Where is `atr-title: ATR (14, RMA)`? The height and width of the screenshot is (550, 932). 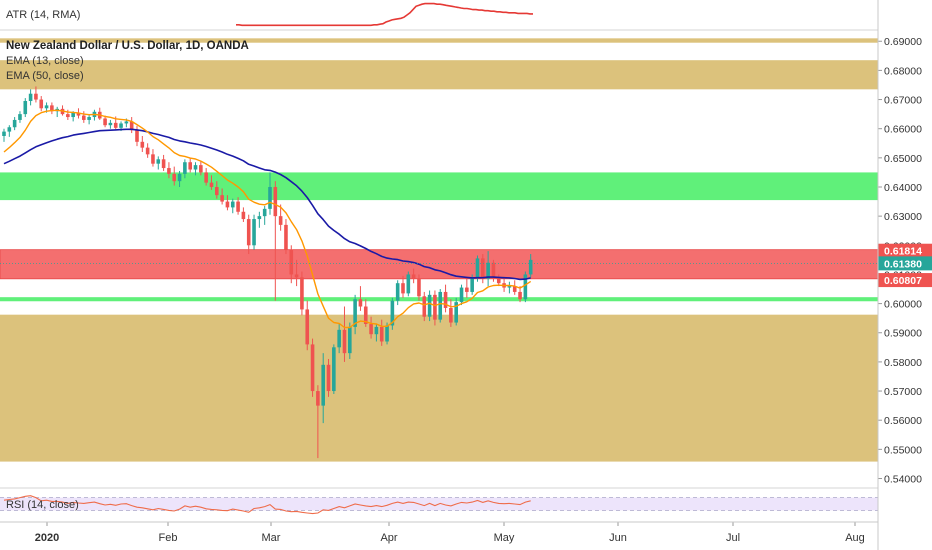
atr-title: ATR (14, RMA) is located at coordinates (43, 15).